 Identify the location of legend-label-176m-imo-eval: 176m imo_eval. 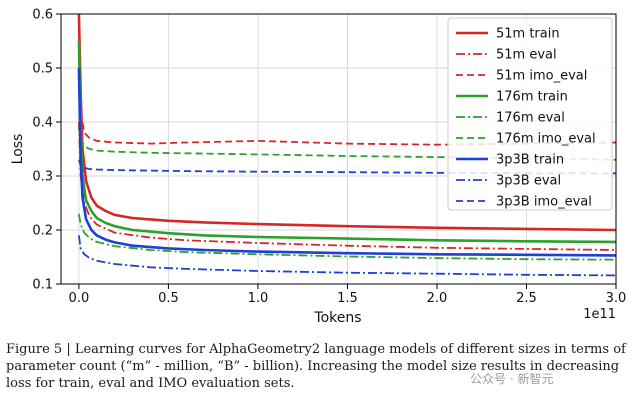
(546, 139).